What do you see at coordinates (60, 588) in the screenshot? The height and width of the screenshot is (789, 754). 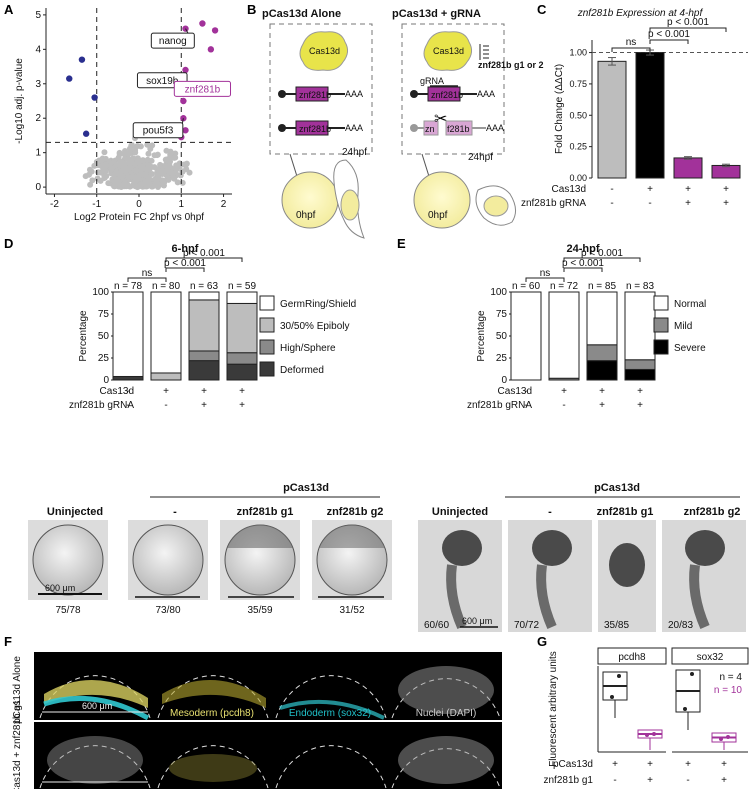 I see `d-scale-label: 600 μm` at bounding box center [60, 588].